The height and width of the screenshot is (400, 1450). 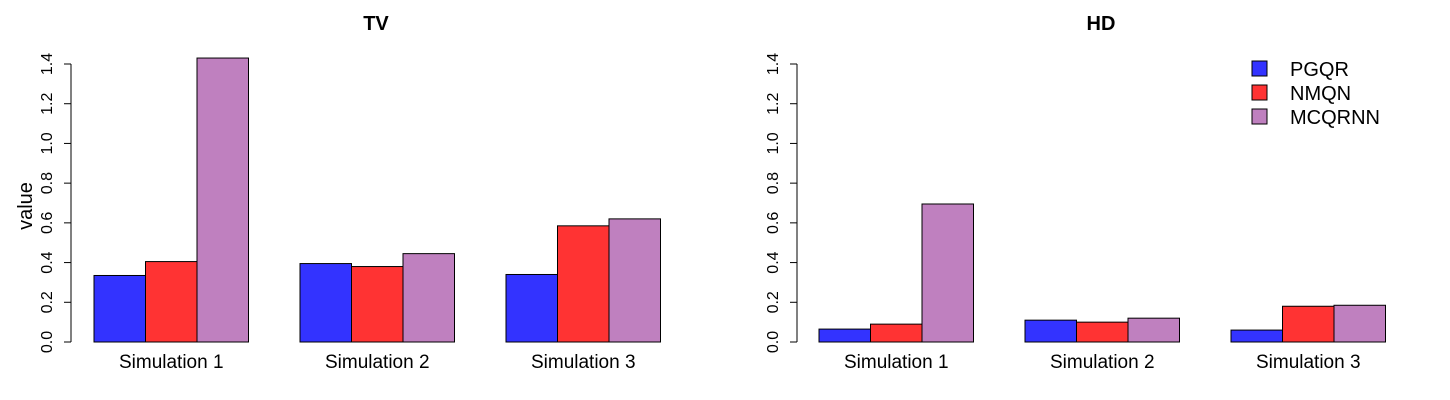 What do you see at coordinates (1320, 94) in the screenshot?
I see `legend-label-nmqn: NMQN` at bounding box center [1320, 94].